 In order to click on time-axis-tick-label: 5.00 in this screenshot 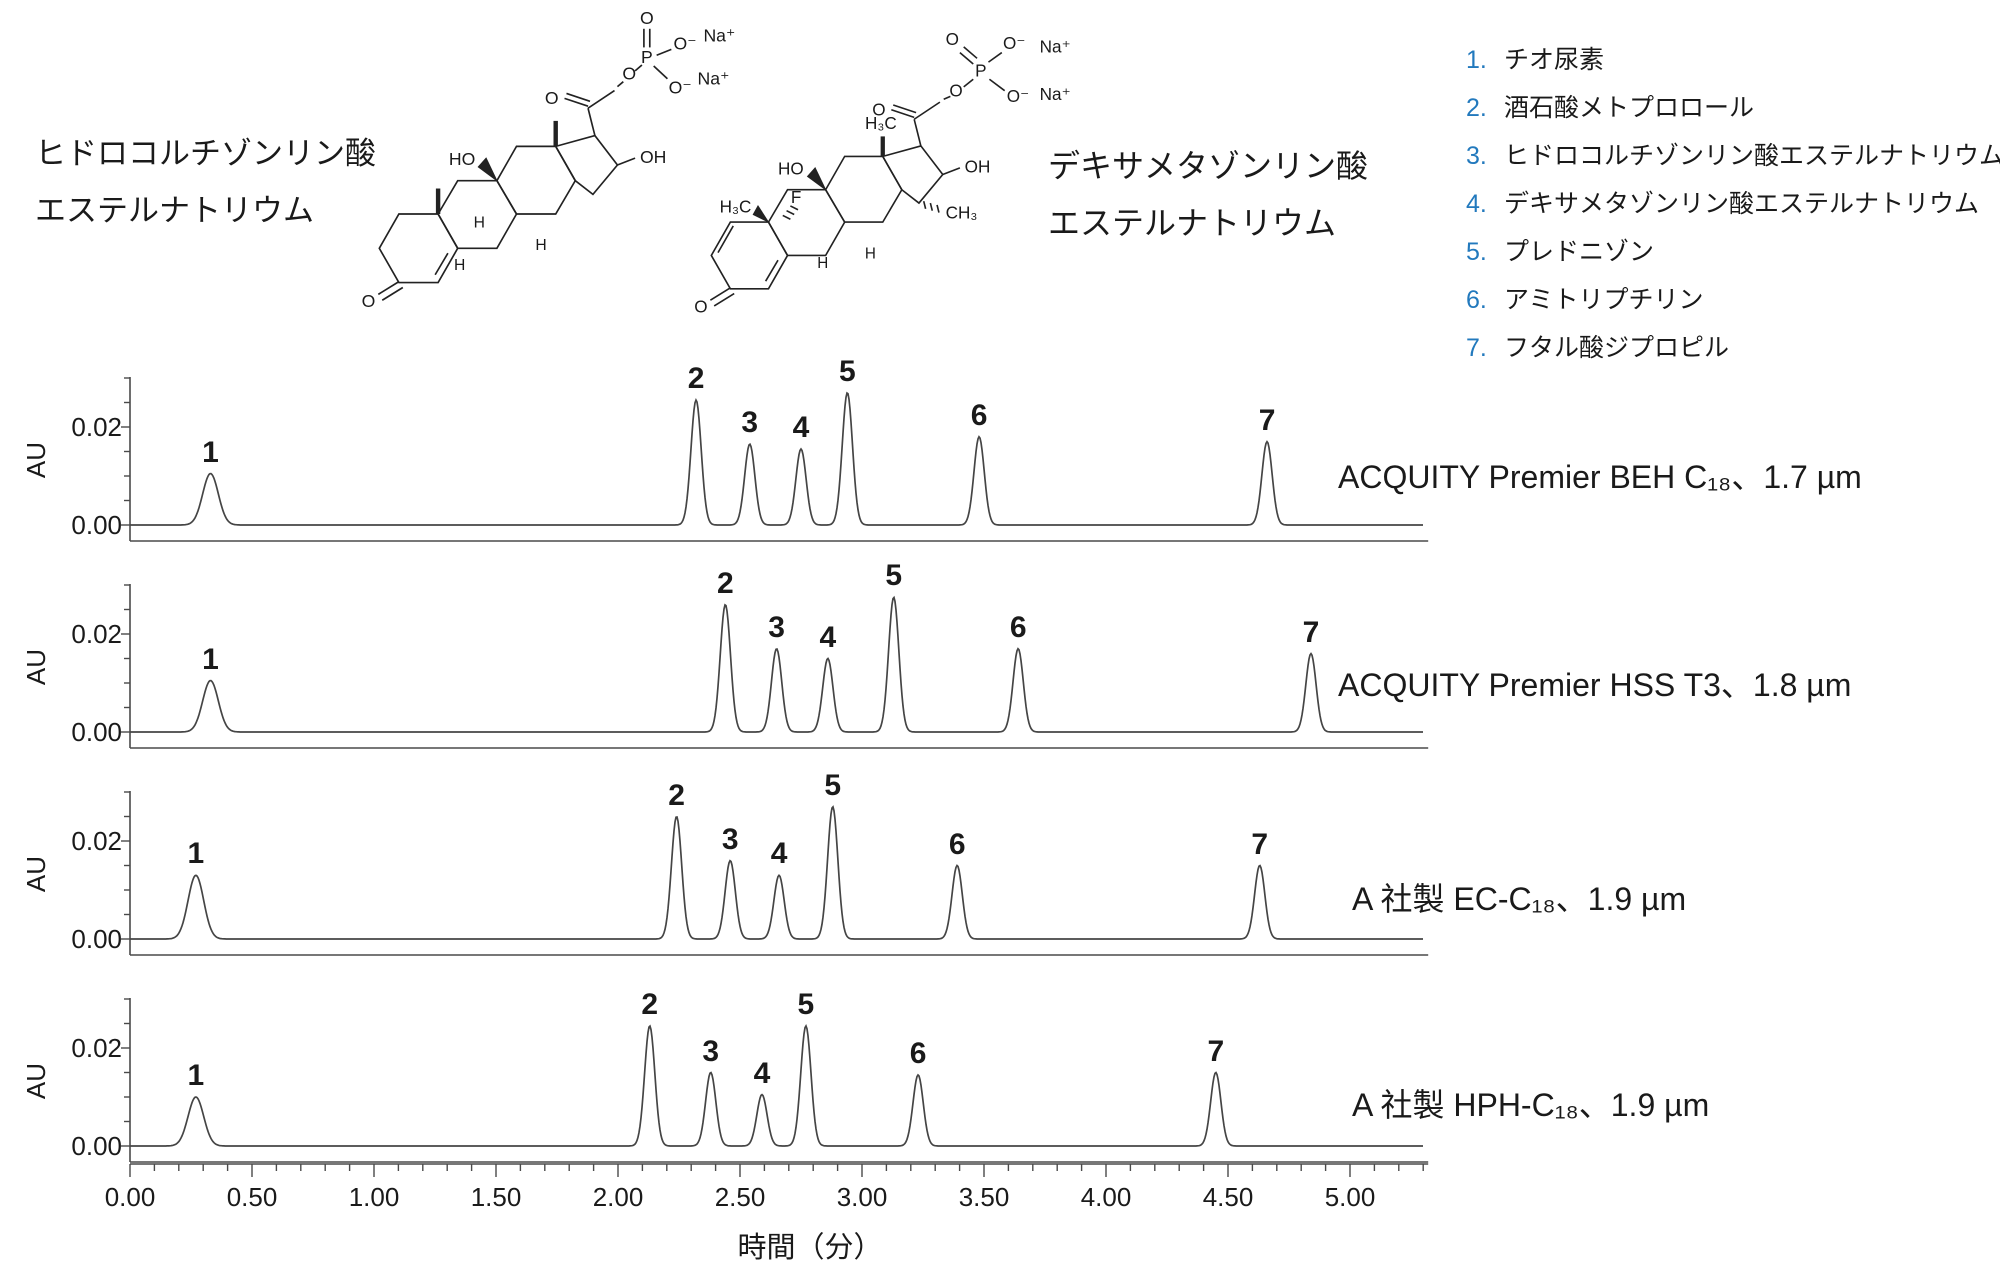, I will do `click(1350, 1197)`.